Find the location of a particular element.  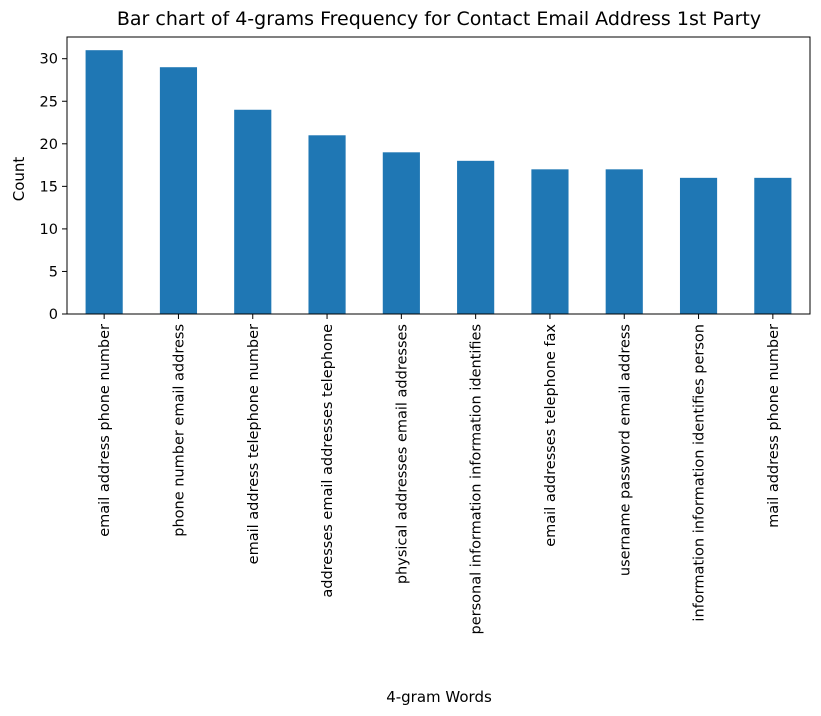

x-tick-label: email addresses telephone fax is located at coordinates (551, 435).